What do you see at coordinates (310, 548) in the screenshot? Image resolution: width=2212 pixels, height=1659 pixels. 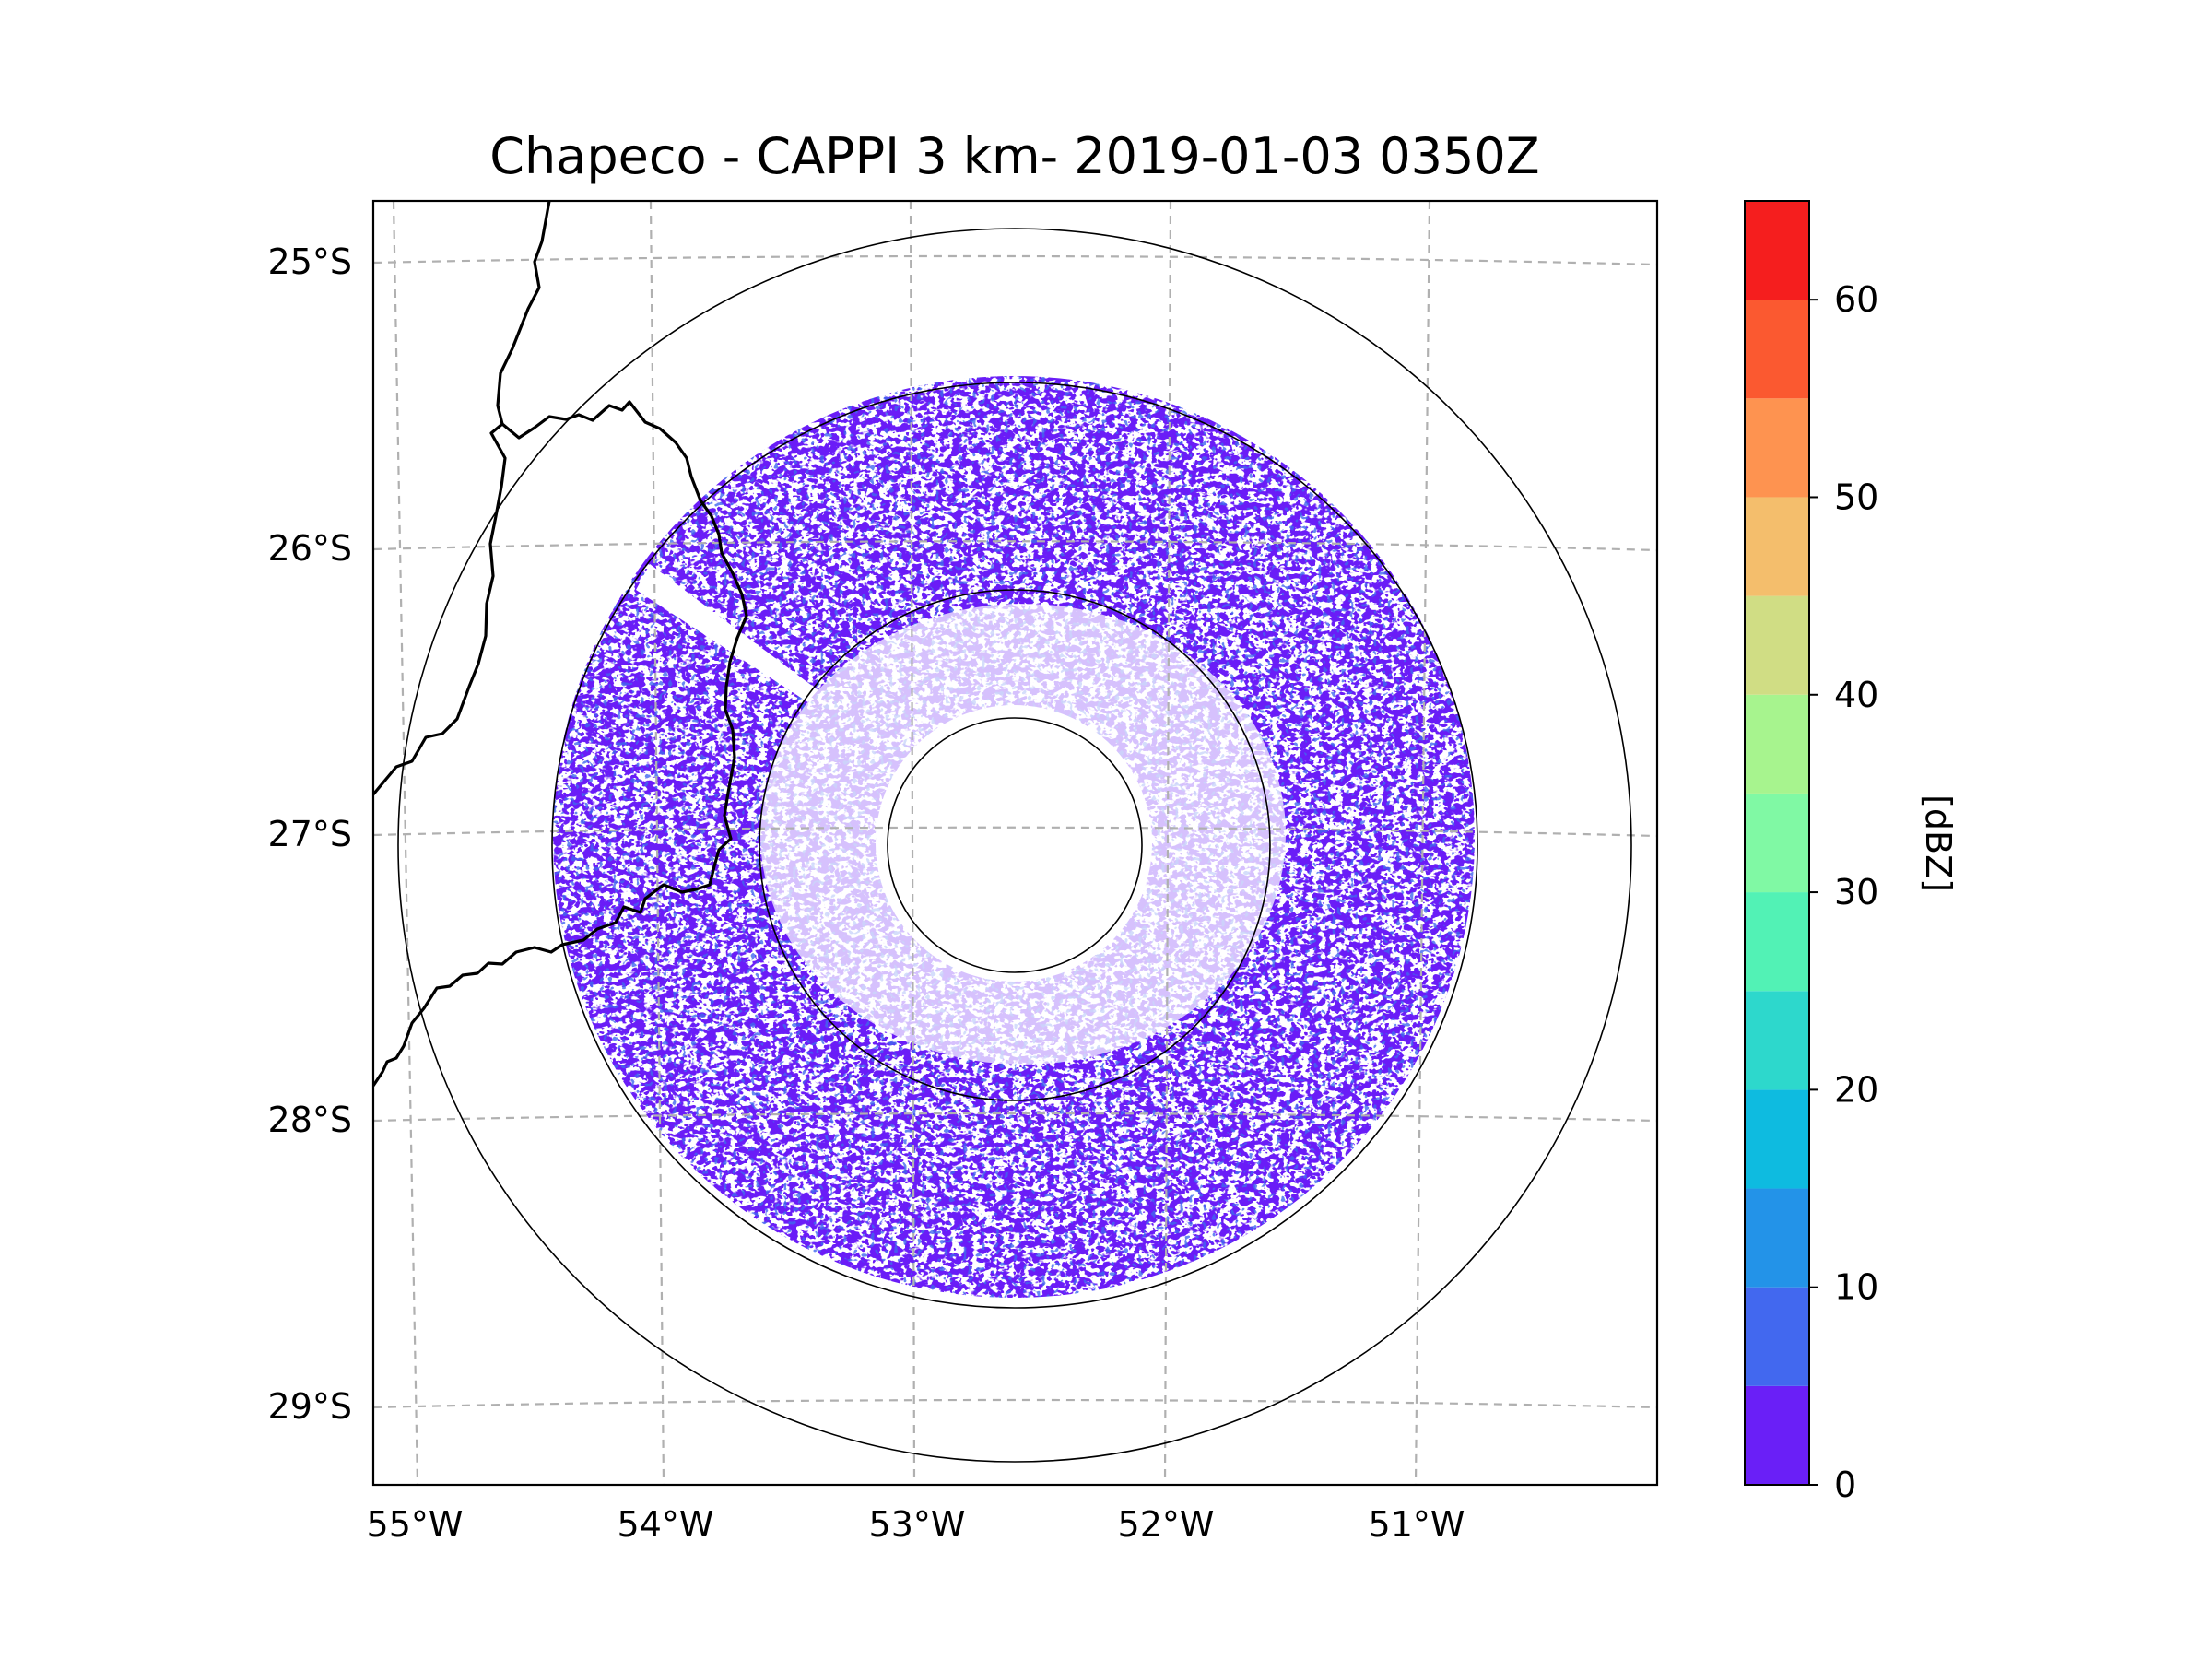 I see `lat-tick-label: 26°S` at bounding box center [310, 548].